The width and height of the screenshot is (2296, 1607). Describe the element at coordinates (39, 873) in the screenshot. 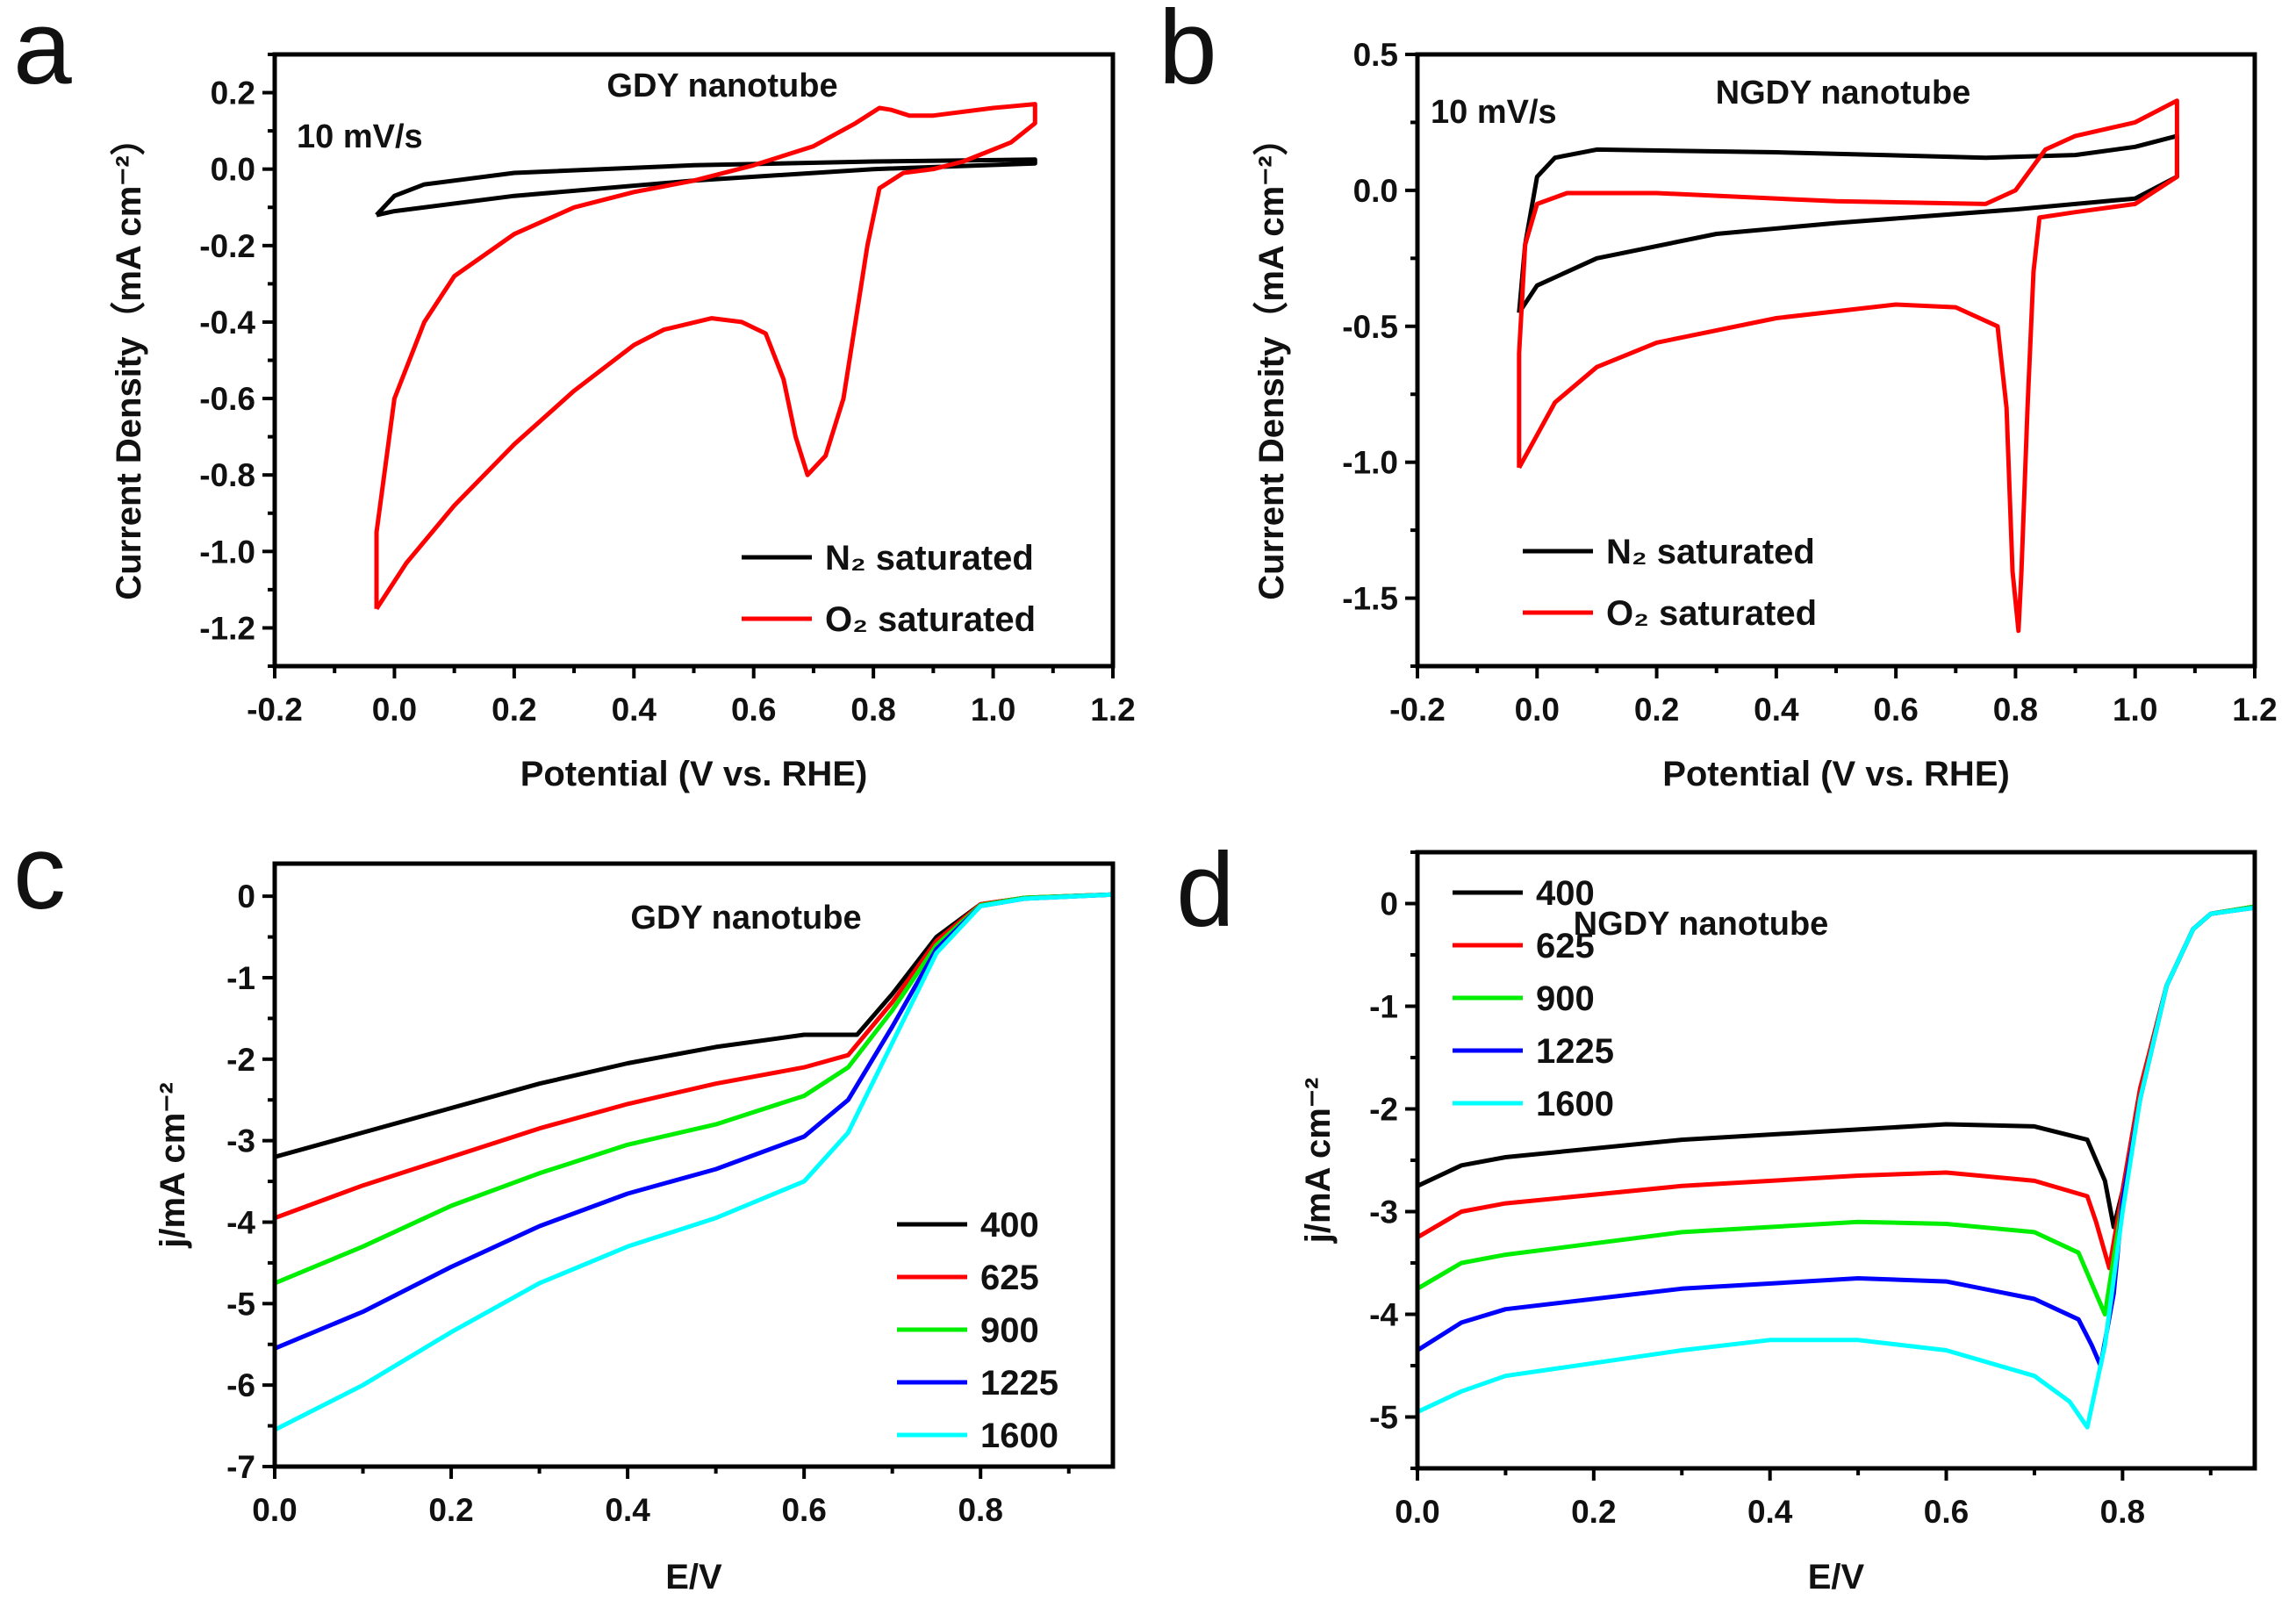

I see `panel-letter: c` at that location.